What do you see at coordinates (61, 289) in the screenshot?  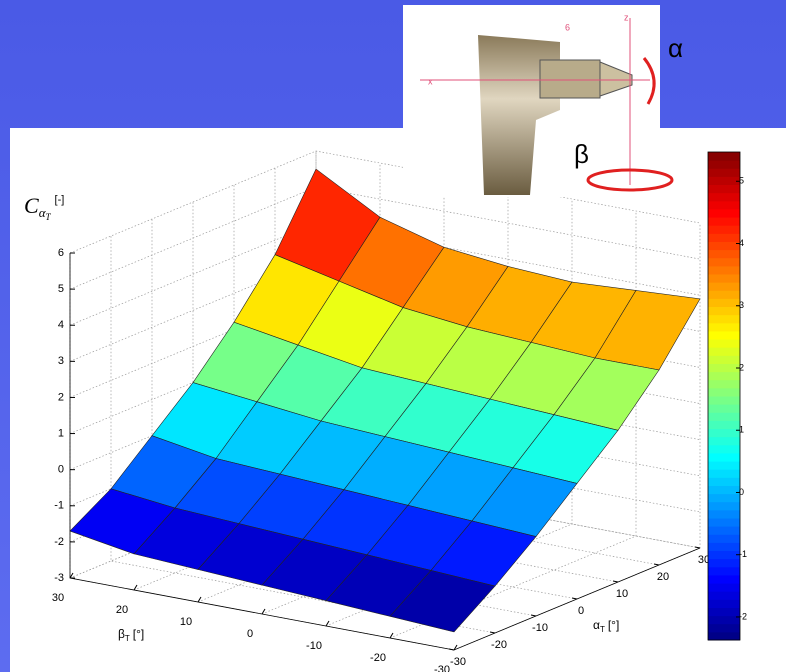 I see `z-tick-label: 5` at bounding box center [61, 289].